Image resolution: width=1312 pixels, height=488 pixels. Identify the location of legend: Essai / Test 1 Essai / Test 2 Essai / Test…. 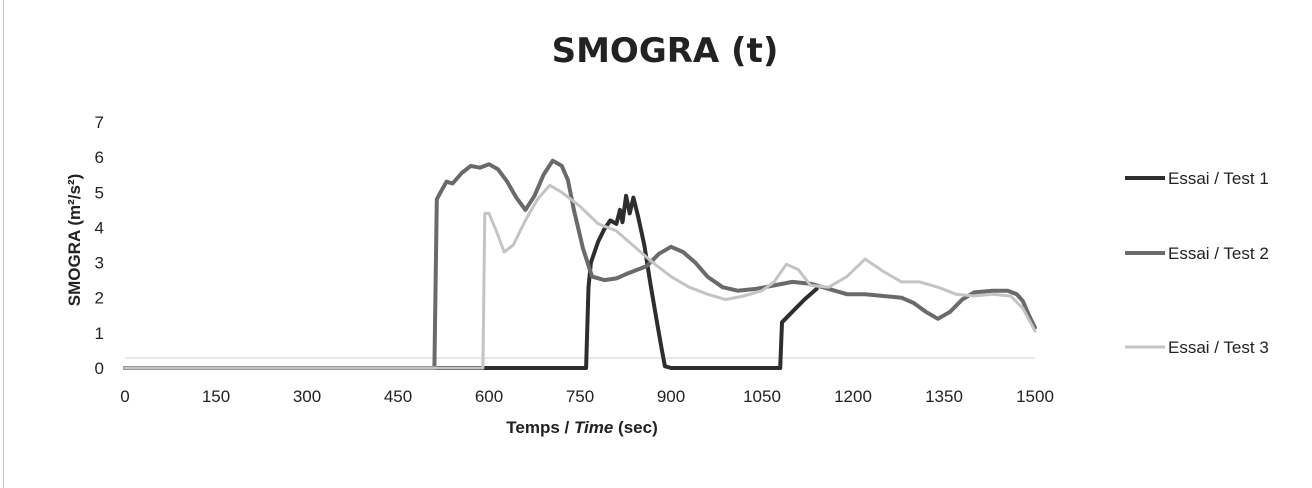
(1197, 263).